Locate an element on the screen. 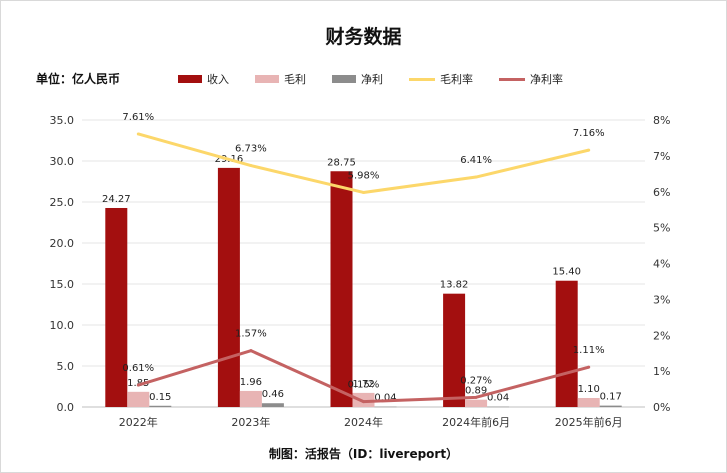 The image size is (727, 473). data-label-gross-profit: 0.89 is located at coordinates (476, 391).